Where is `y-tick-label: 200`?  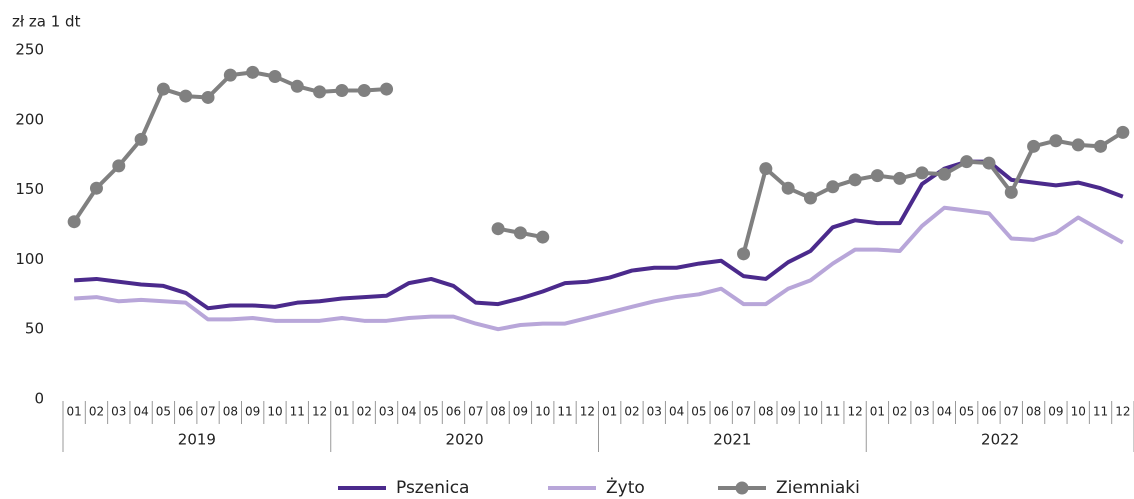
y-tick-label: 200 is located at coordinates (29, 119).